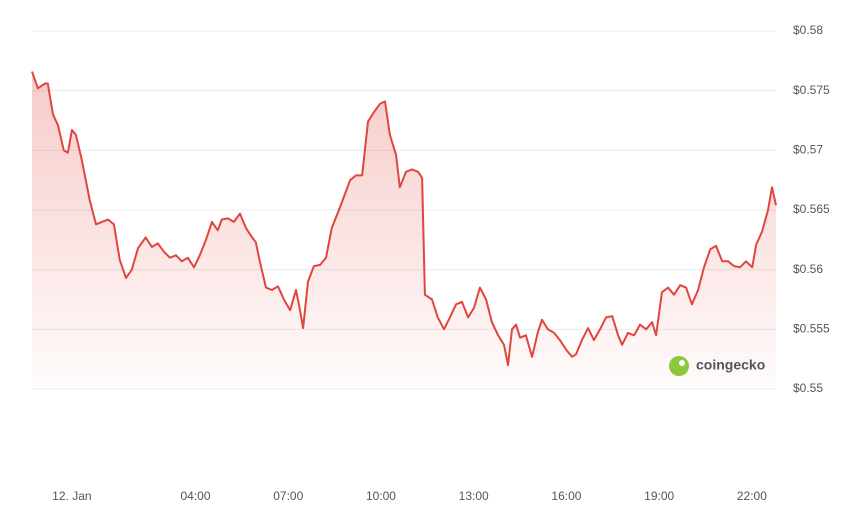 This screenshot has width=861, height=521. I want to click on y-tick-label: $0.575, so click(811, 90).